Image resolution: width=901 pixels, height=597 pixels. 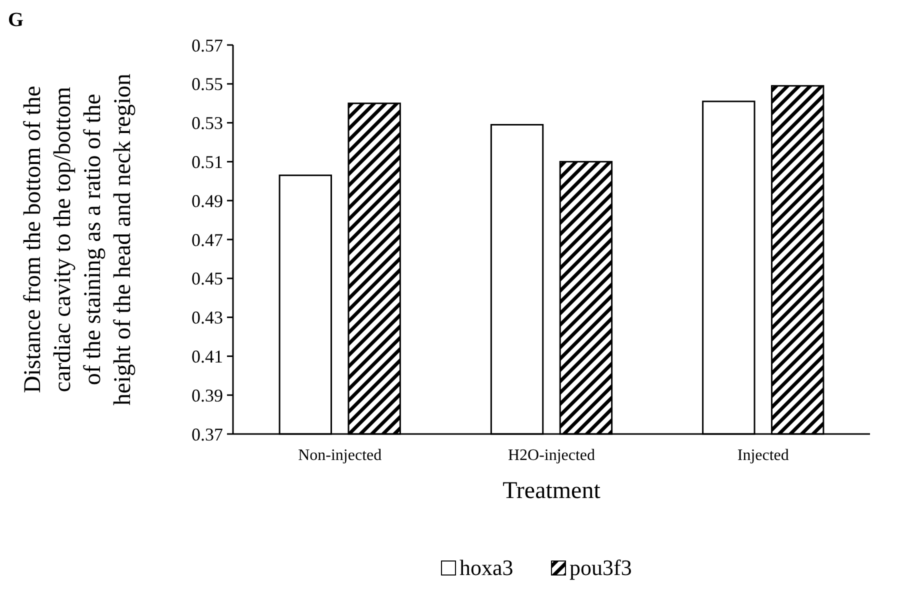 I want to click on y-tick-label: 0.53, so click(x=207, y=123).